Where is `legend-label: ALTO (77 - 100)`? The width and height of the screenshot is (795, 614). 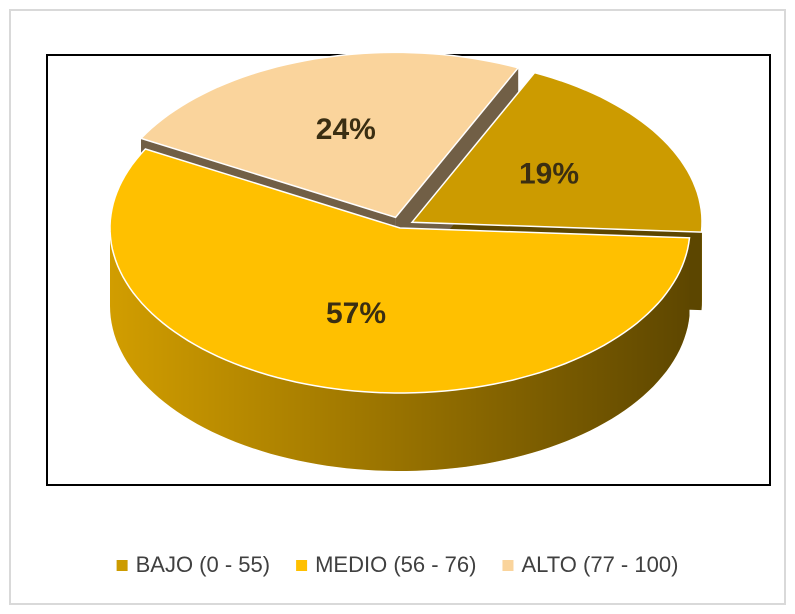
legend-label: ALTO (77 - 100) is located at coordinates (599, 564).